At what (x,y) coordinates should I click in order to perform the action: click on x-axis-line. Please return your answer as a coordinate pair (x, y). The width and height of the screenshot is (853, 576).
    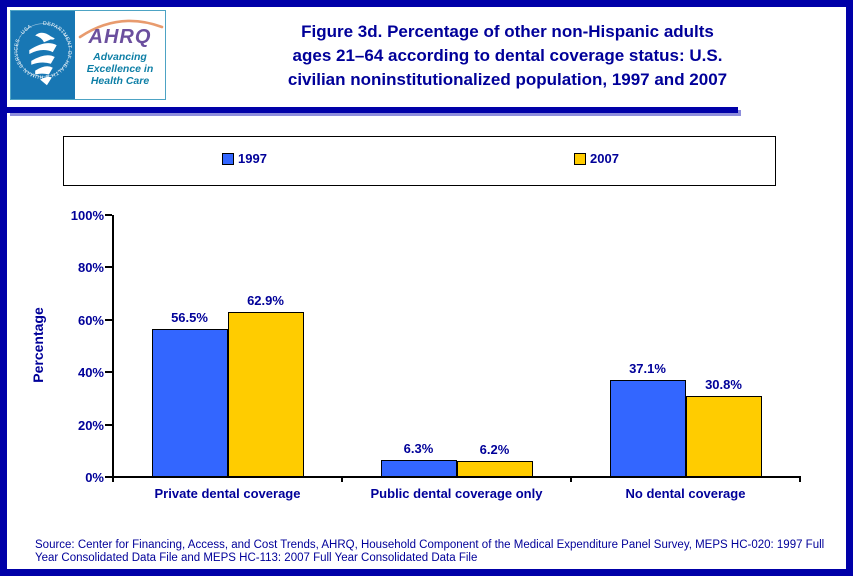
    Looking at the image, I should click on (456, 477).